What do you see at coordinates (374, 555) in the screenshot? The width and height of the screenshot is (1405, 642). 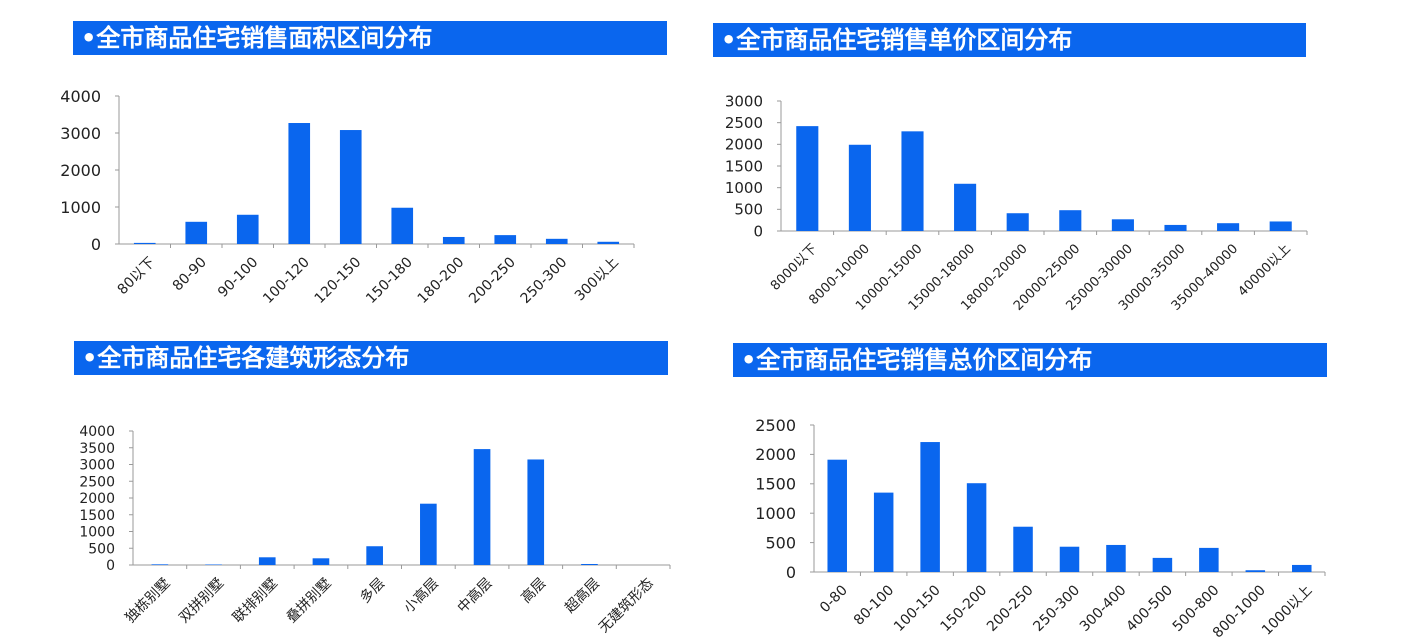 I see `bar-多层` at bounding box center [374, 555].